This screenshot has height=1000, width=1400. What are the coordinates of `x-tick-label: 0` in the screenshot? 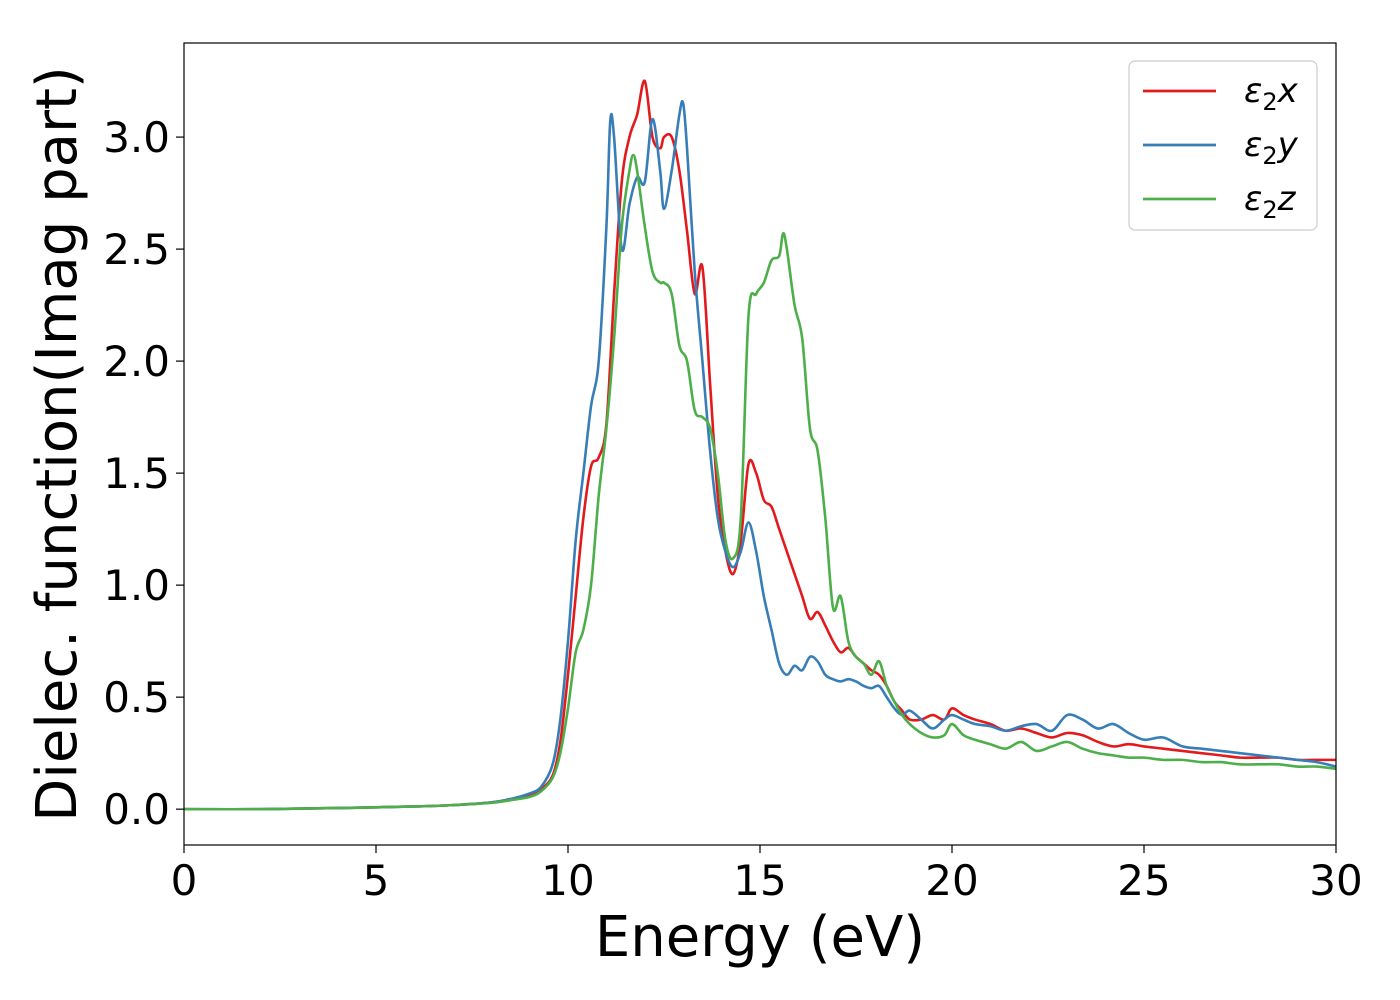 It's located at (184, 880).